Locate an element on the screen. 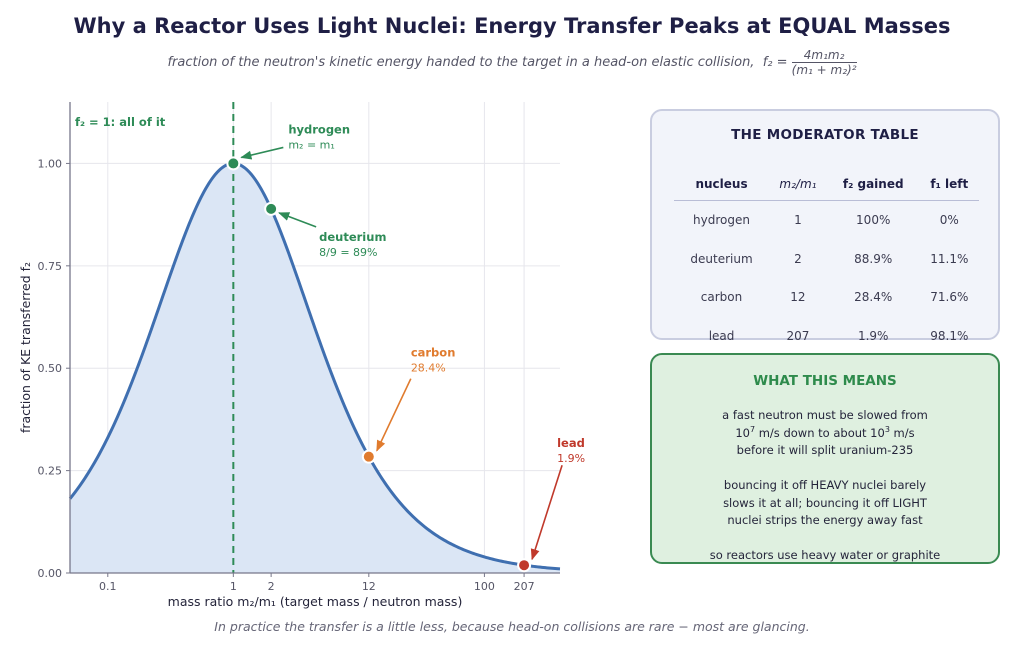 This screenshot has height=653, width=1024. carbon-label: carbon is located at coordinates (433, 353).